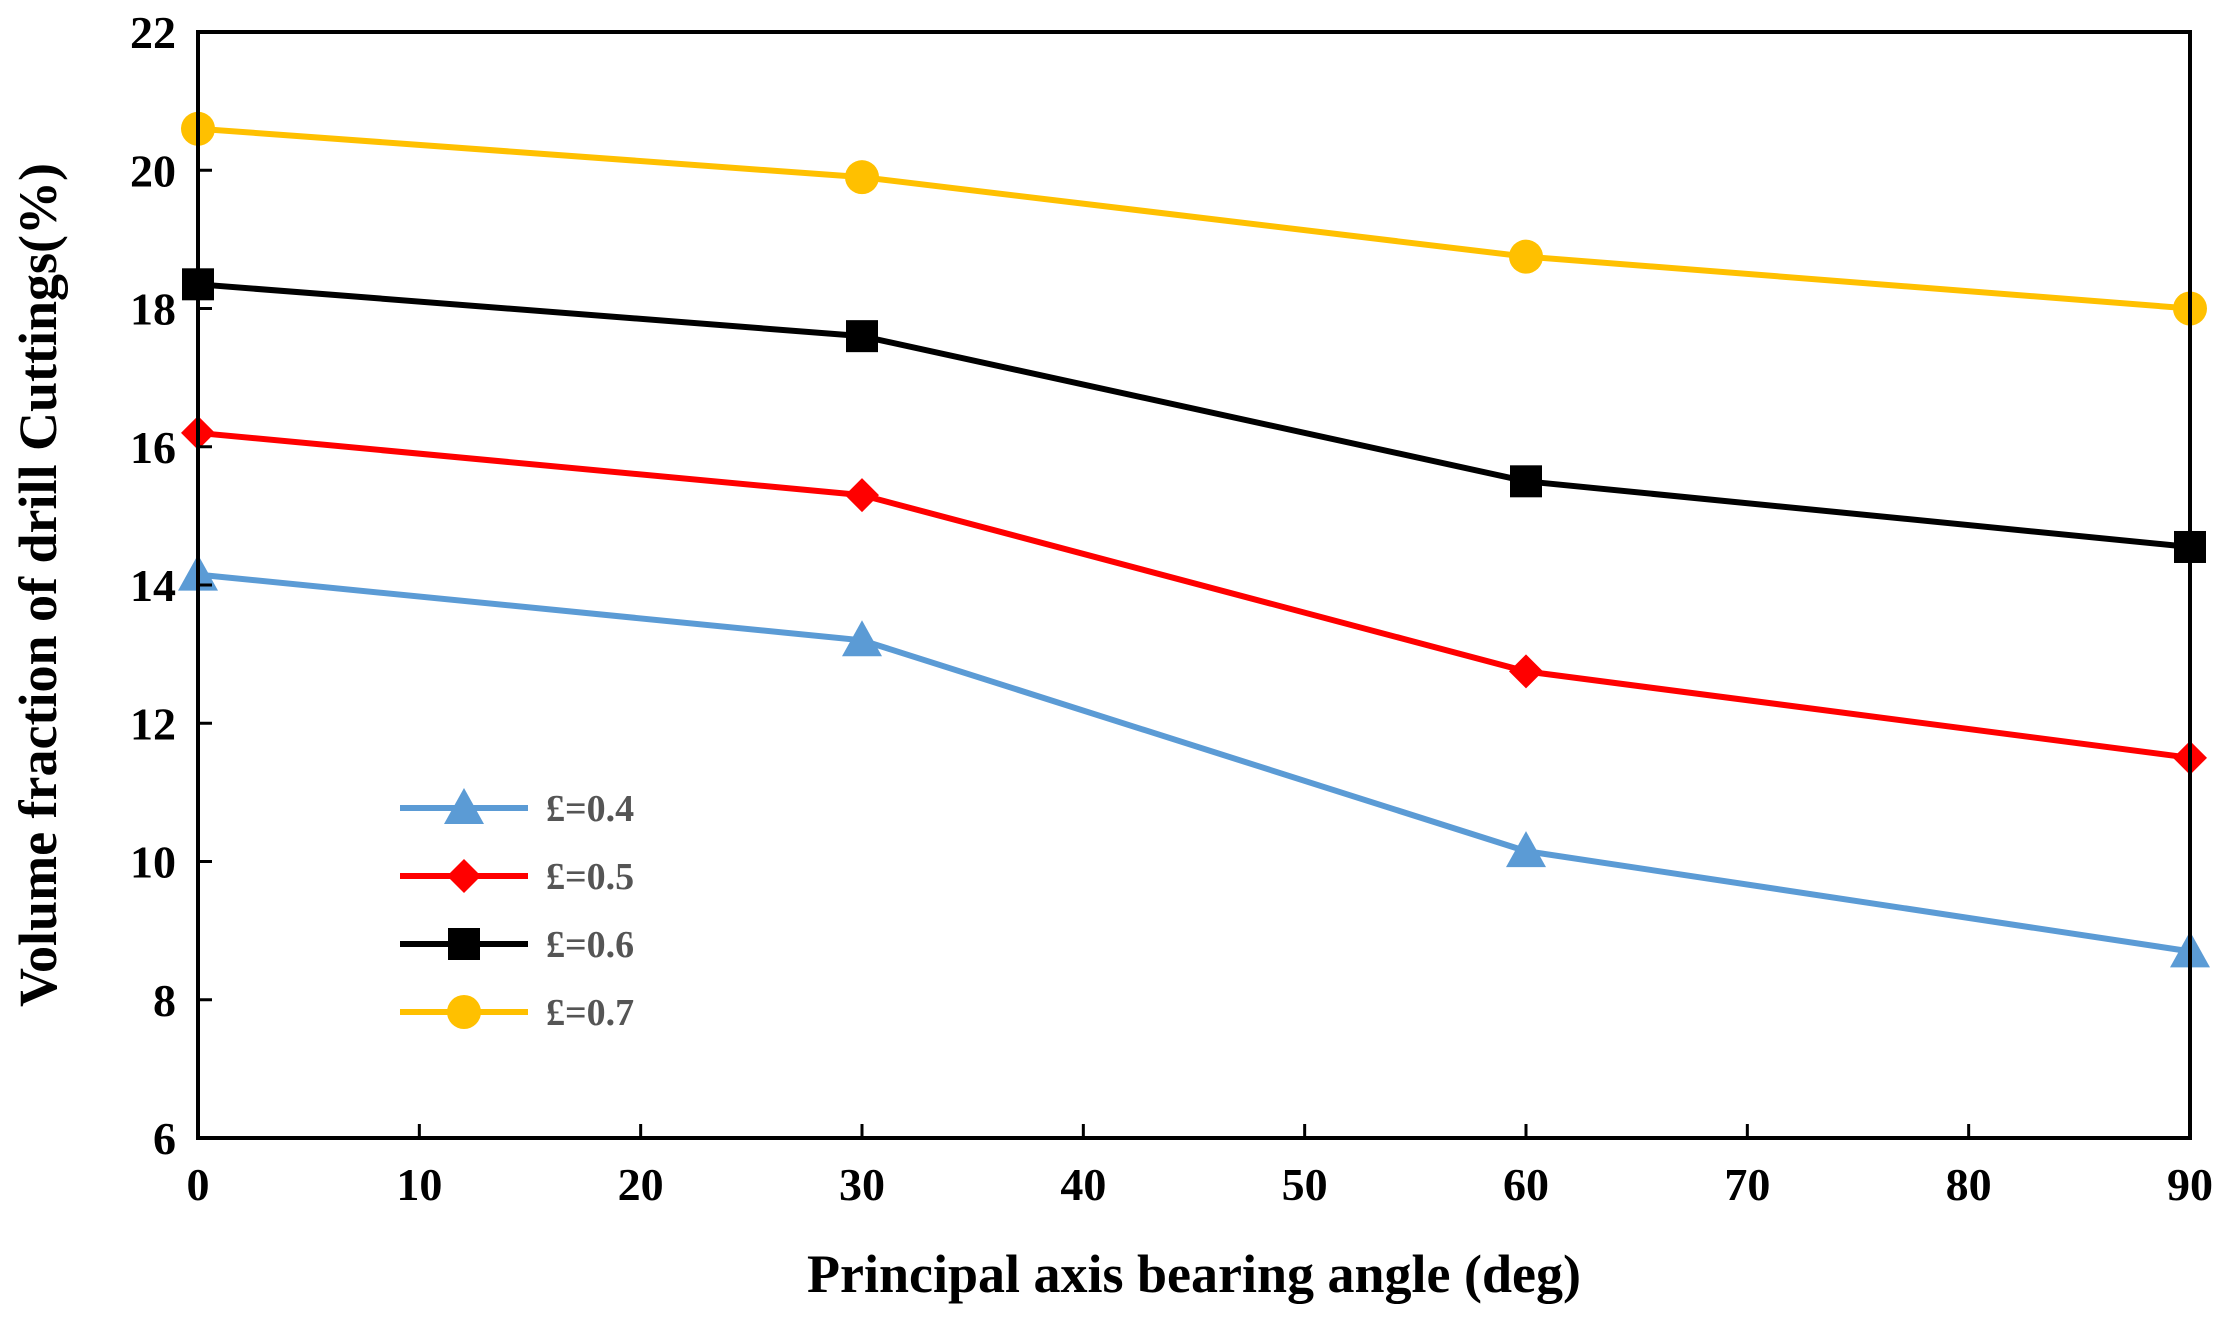 Image resolution: width=2228 pixels, height=1342 pixels. I want to click on y-axis-title: Volume fraction of drill Cuttings(%), so click(38, 585).